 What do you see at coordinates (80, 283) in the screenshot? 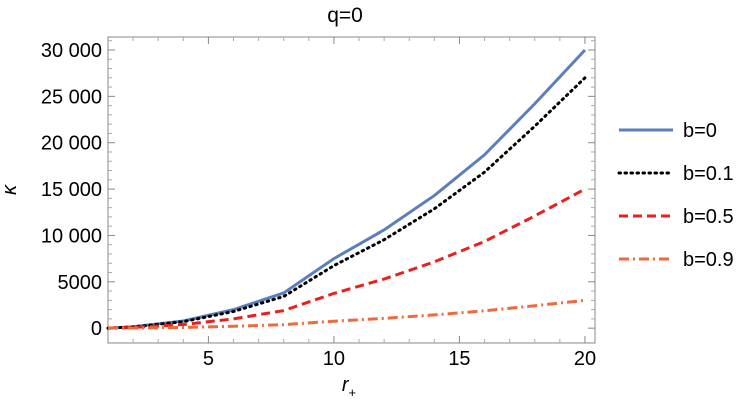
I see `y-tick-label: 5000` at bounding box center [80, 283].